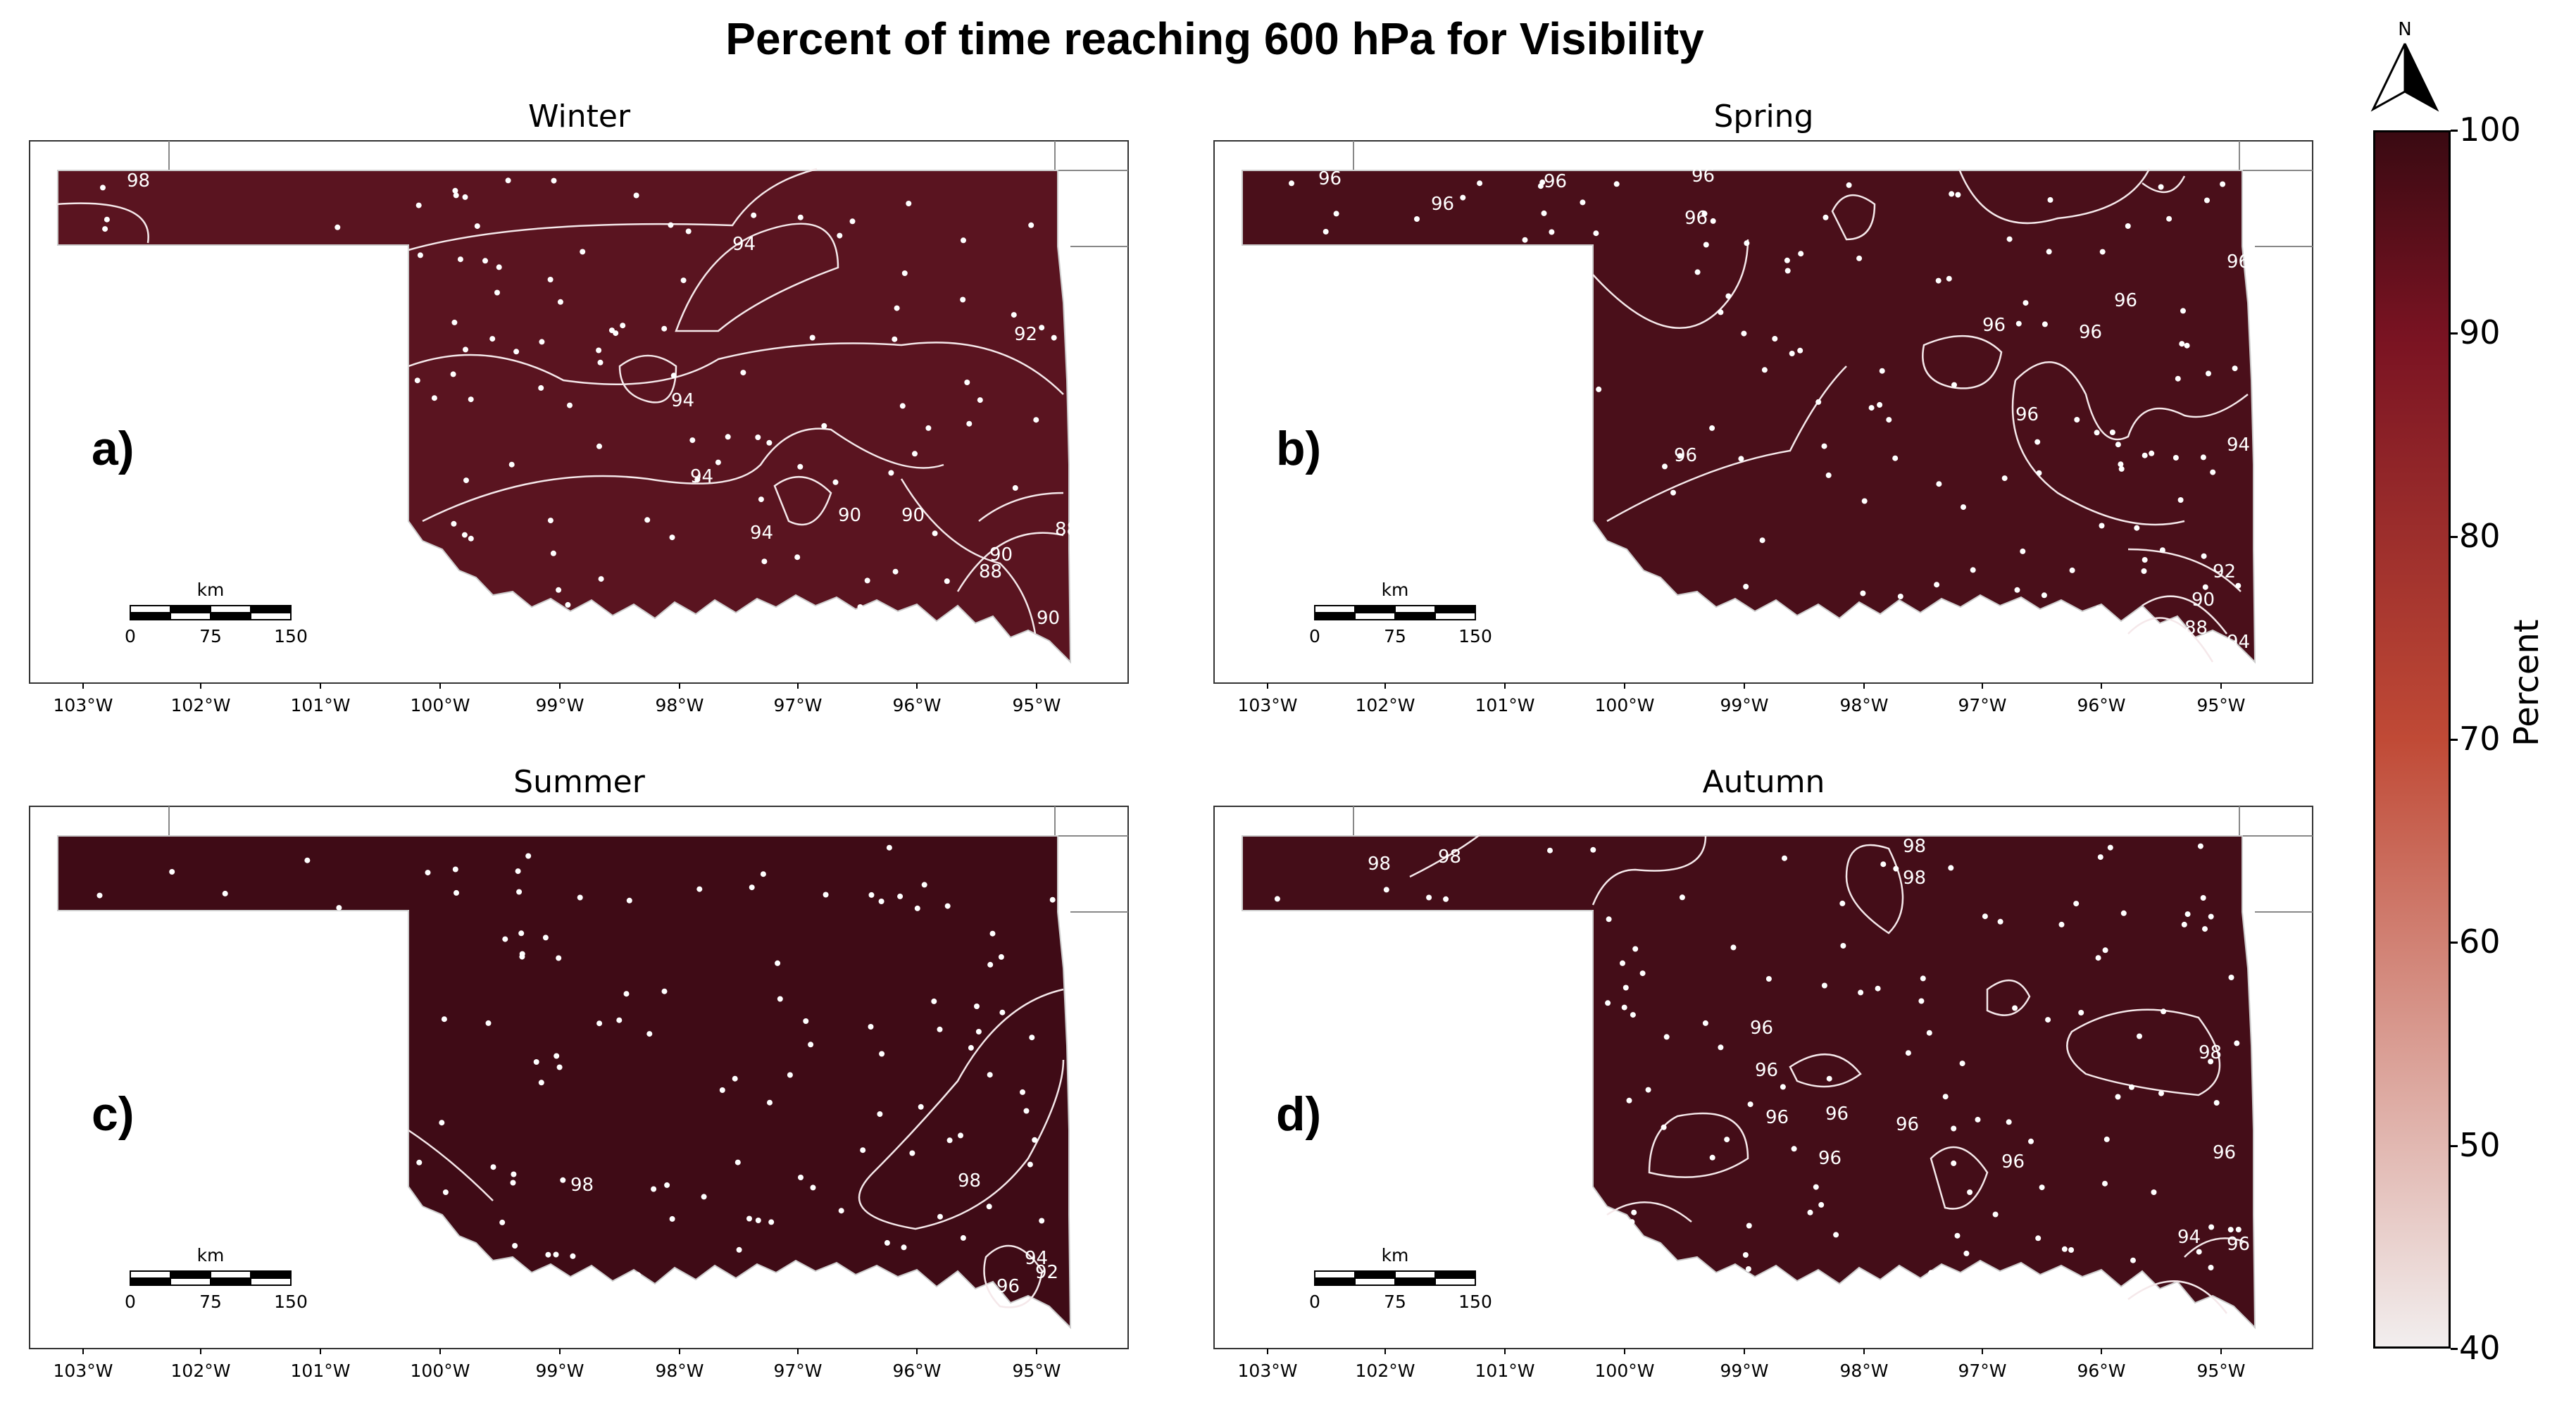 The image size is (2576, 1419). What do you see at coordinates (1046, 1272) in the screenshot?
I see `contour-label: 92` at bounding box center [1046, 1272].